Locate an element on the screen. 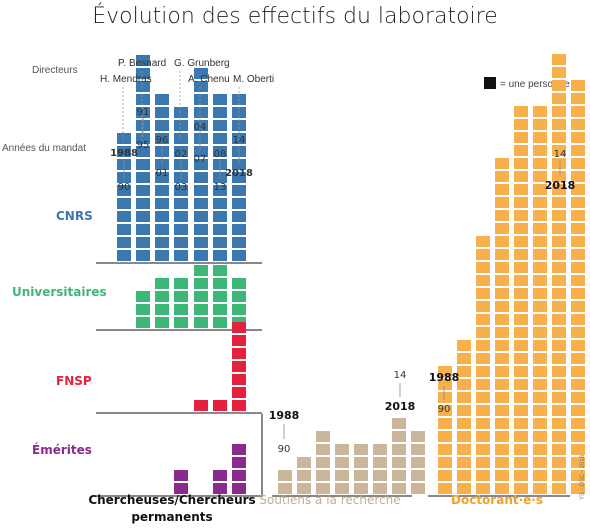 This screenshot has height=528, width=590. term-end: 07 is located at coordinates (200, 159).